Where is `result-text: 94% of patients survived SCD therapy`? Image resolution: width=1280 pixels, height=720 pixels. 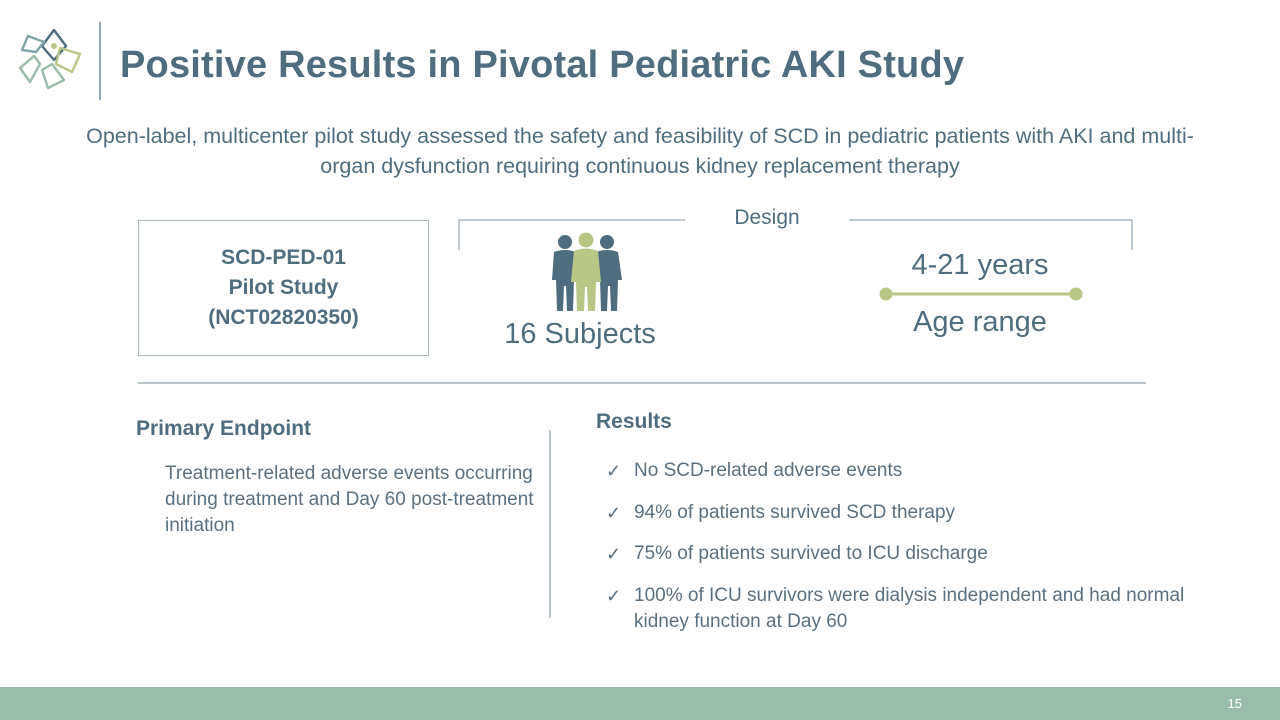
result-text: 94% of patients survived SCD therapy is located at coordinates (795, 512).